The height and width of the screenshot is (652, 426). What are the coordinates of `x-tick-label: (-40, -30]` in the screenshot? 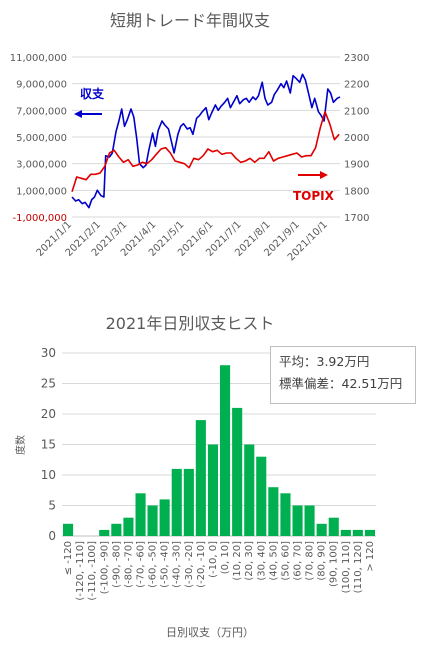 It's located at (177, 564).